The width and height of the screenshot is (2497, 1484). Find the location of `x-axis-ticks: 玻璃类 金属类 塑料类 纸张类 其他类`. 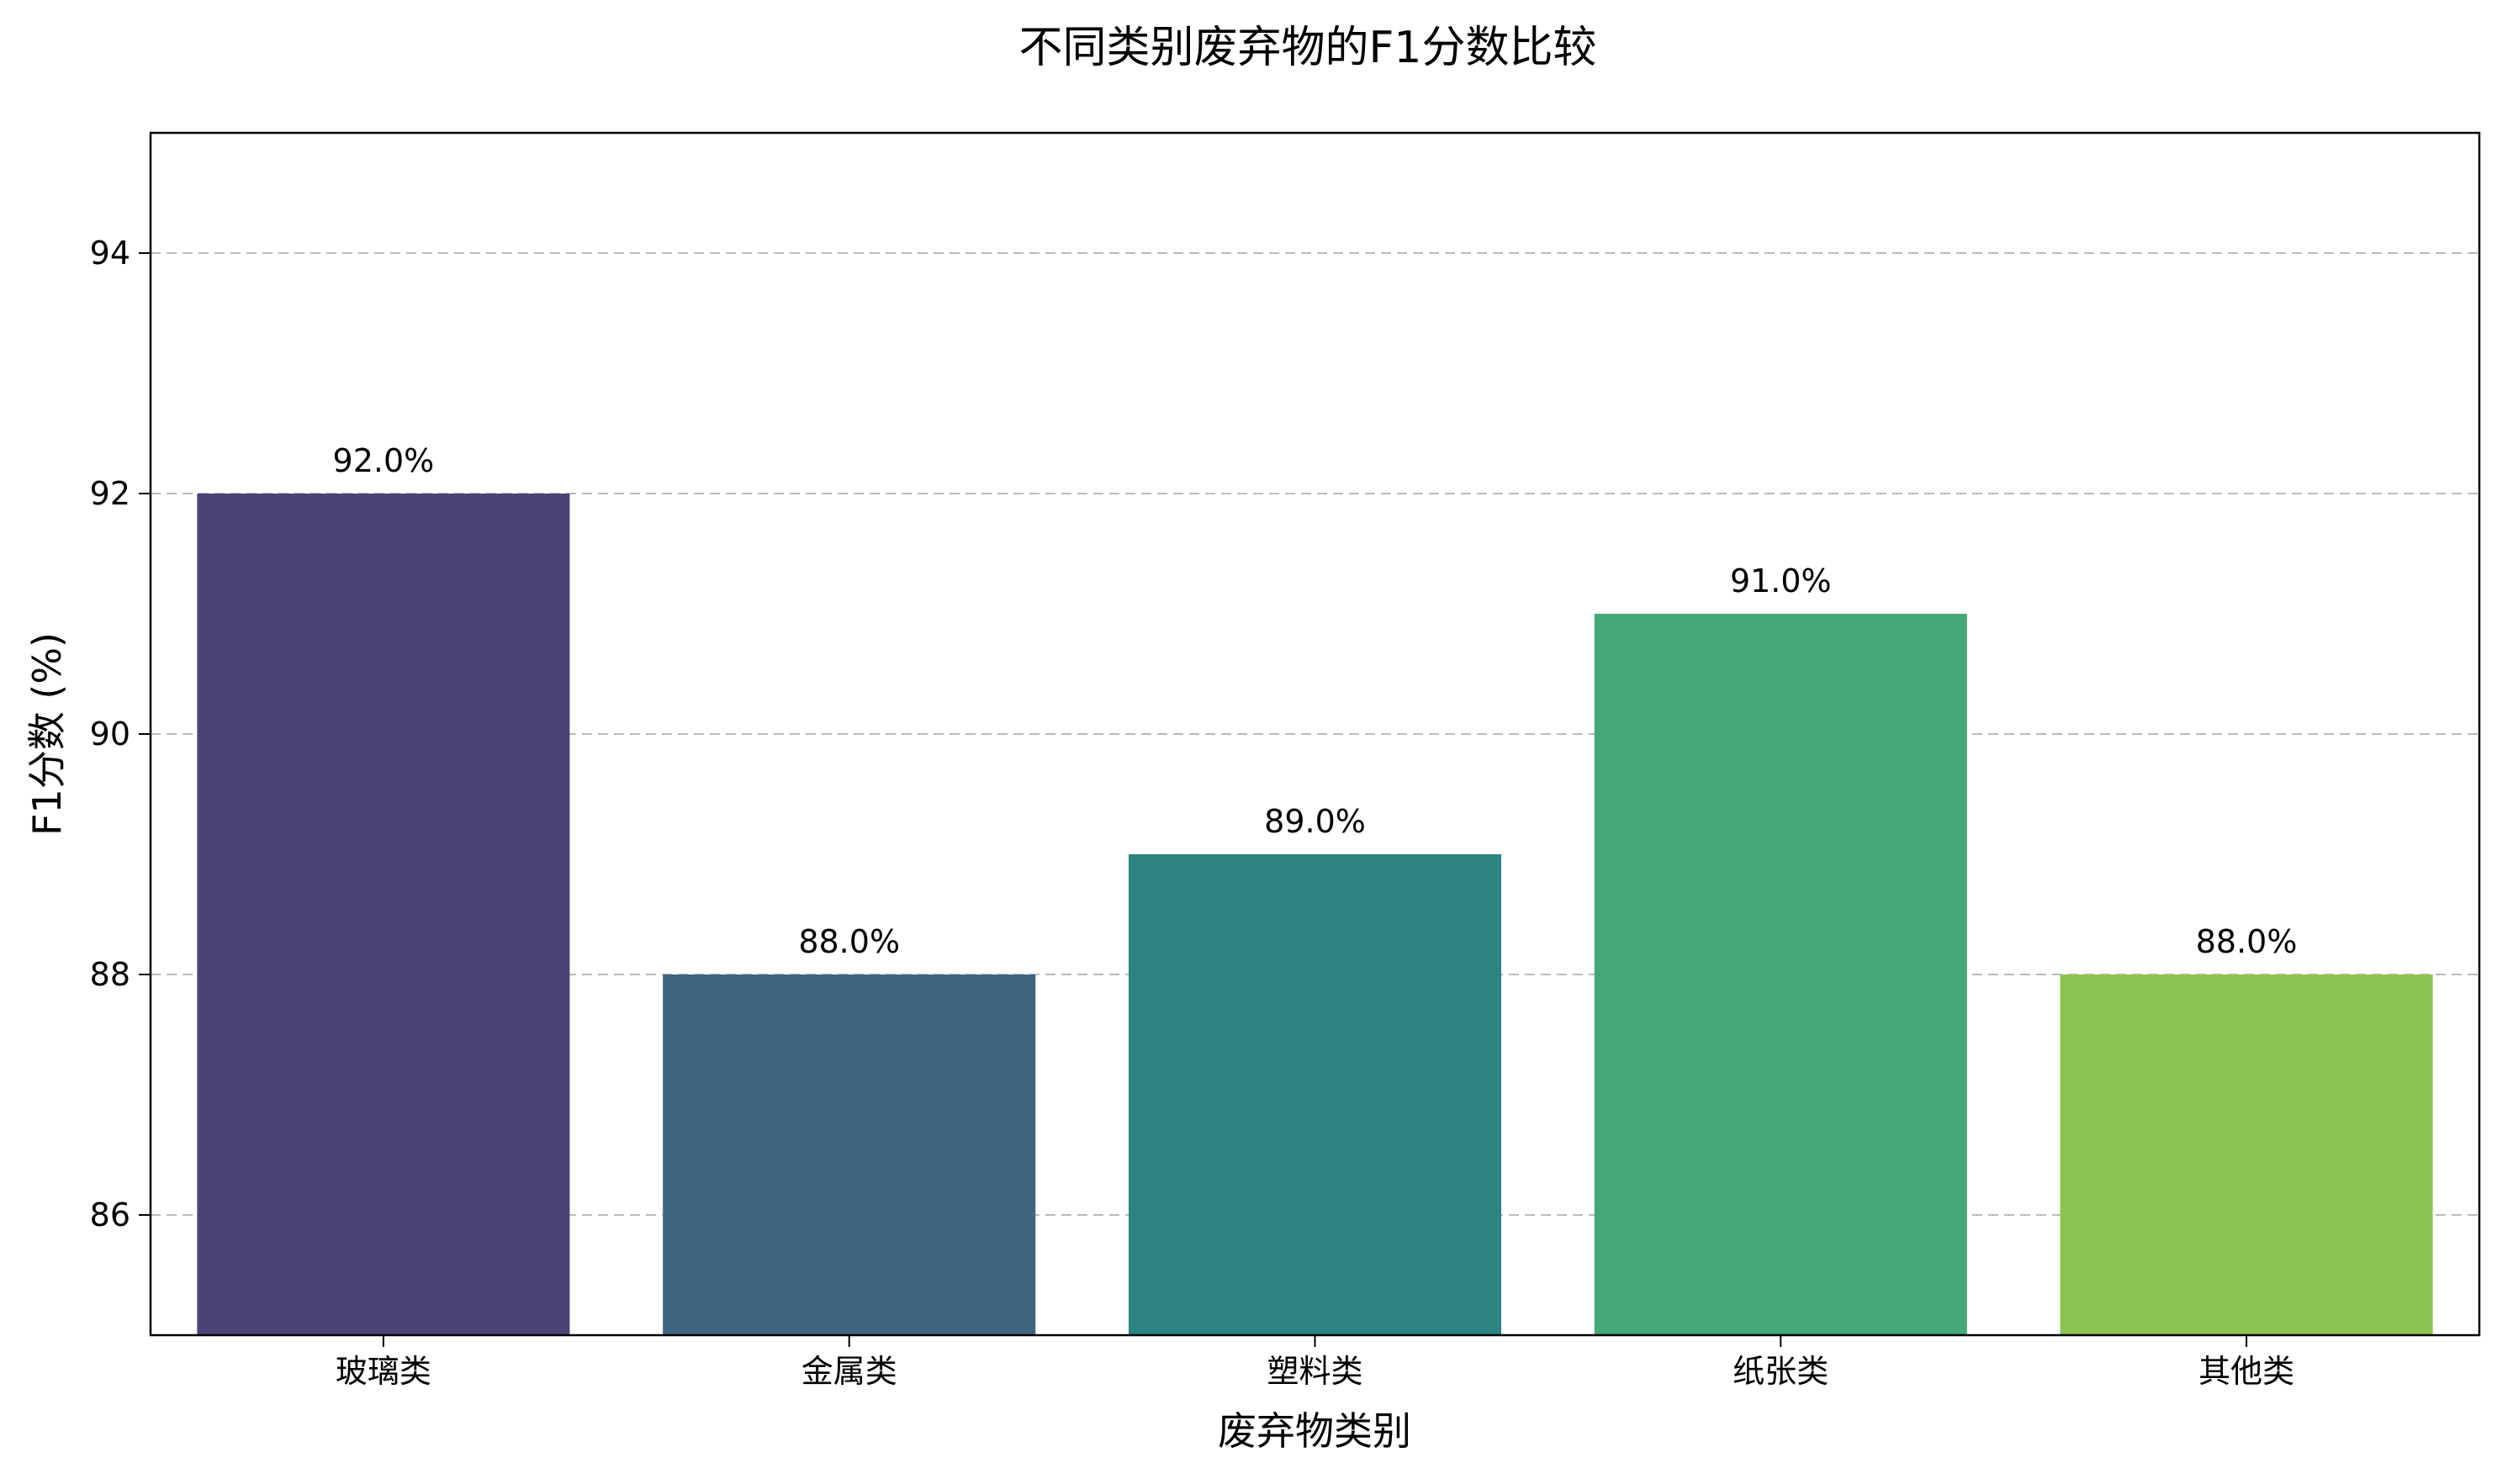

x-axis-ticks: 玻璃类 金属类 塑料类 纸张类 其他类 is located at coordinates (1315, 1362).